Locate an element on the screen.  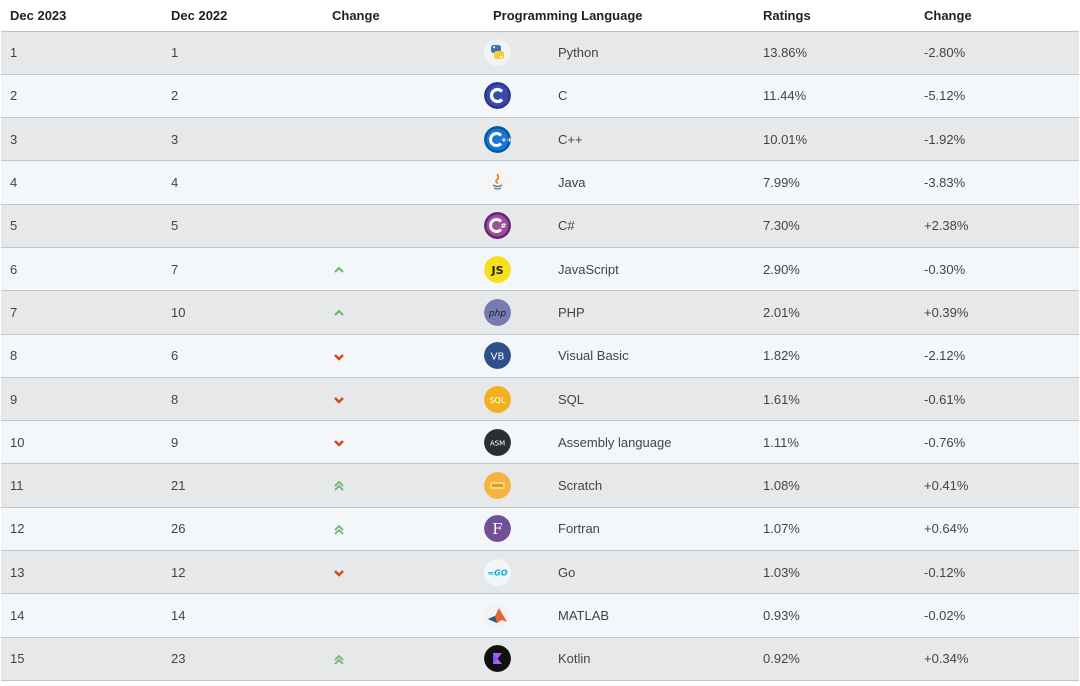
rating-value: 7.30% is located at coordinates (834, 226).